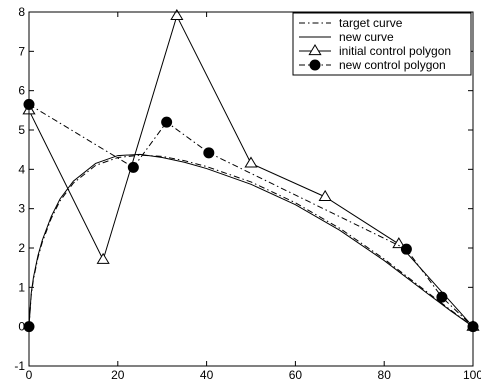 The width and height of the screenshot is (481, 381). Describe the element at coordinates (21, 51) in the screenshot. I see `y-tick-label: 7` at that location.